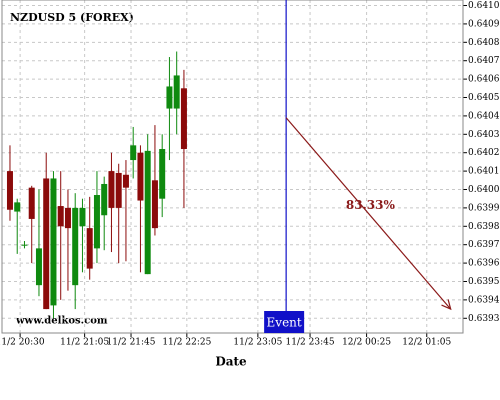 The image size is (500, 400). I want to click on x-tick-label: 12/2 01:05, so click(426, 343).